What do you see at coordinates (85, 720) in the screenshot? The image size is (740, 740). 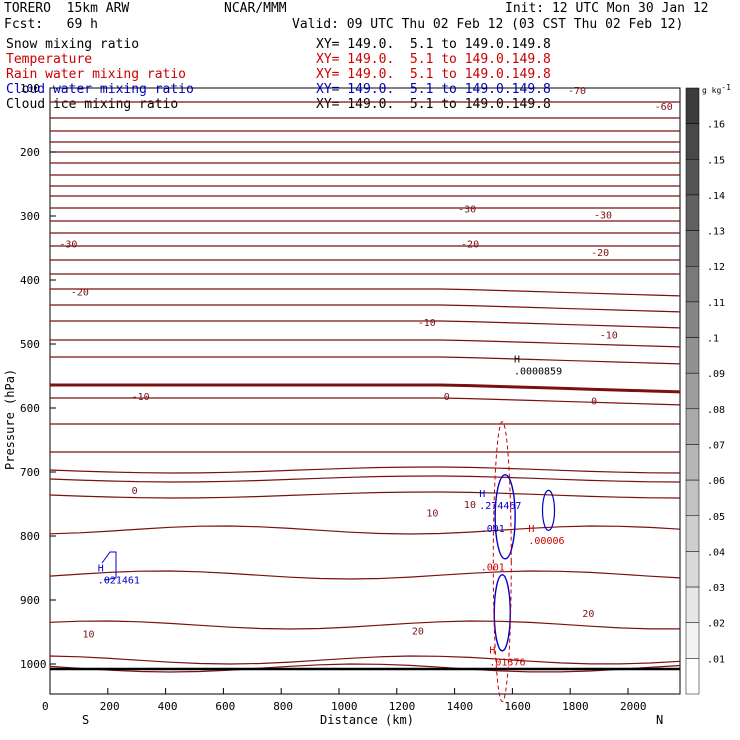 I see `south-label: S` at bounding box center [85, 720].